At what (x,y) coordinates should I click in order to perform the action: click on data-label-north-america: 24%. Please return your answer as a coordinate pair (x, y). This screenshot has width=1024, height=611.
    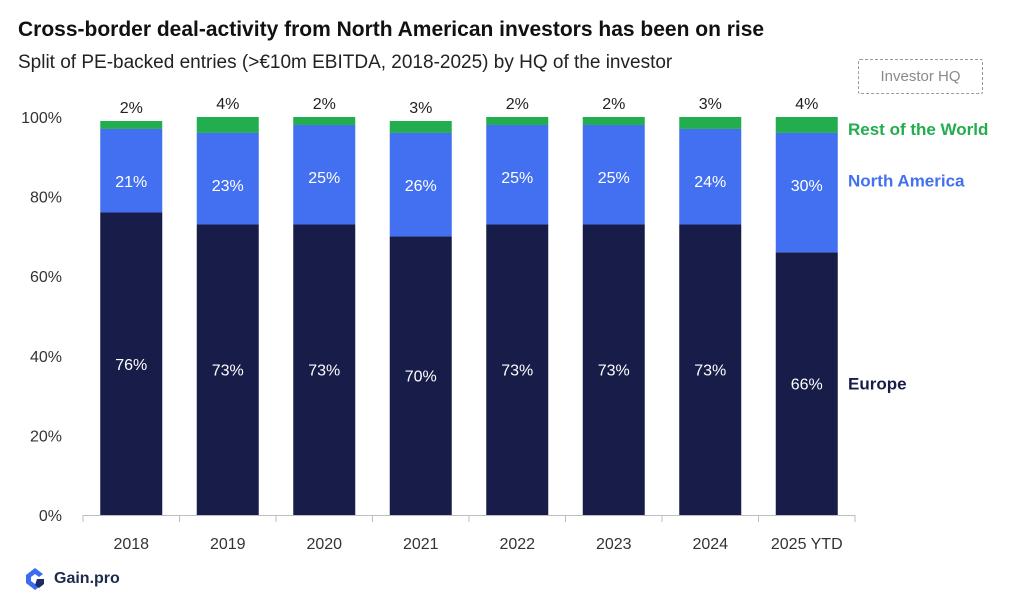
    Looking at the image, I should click on (710, 182).